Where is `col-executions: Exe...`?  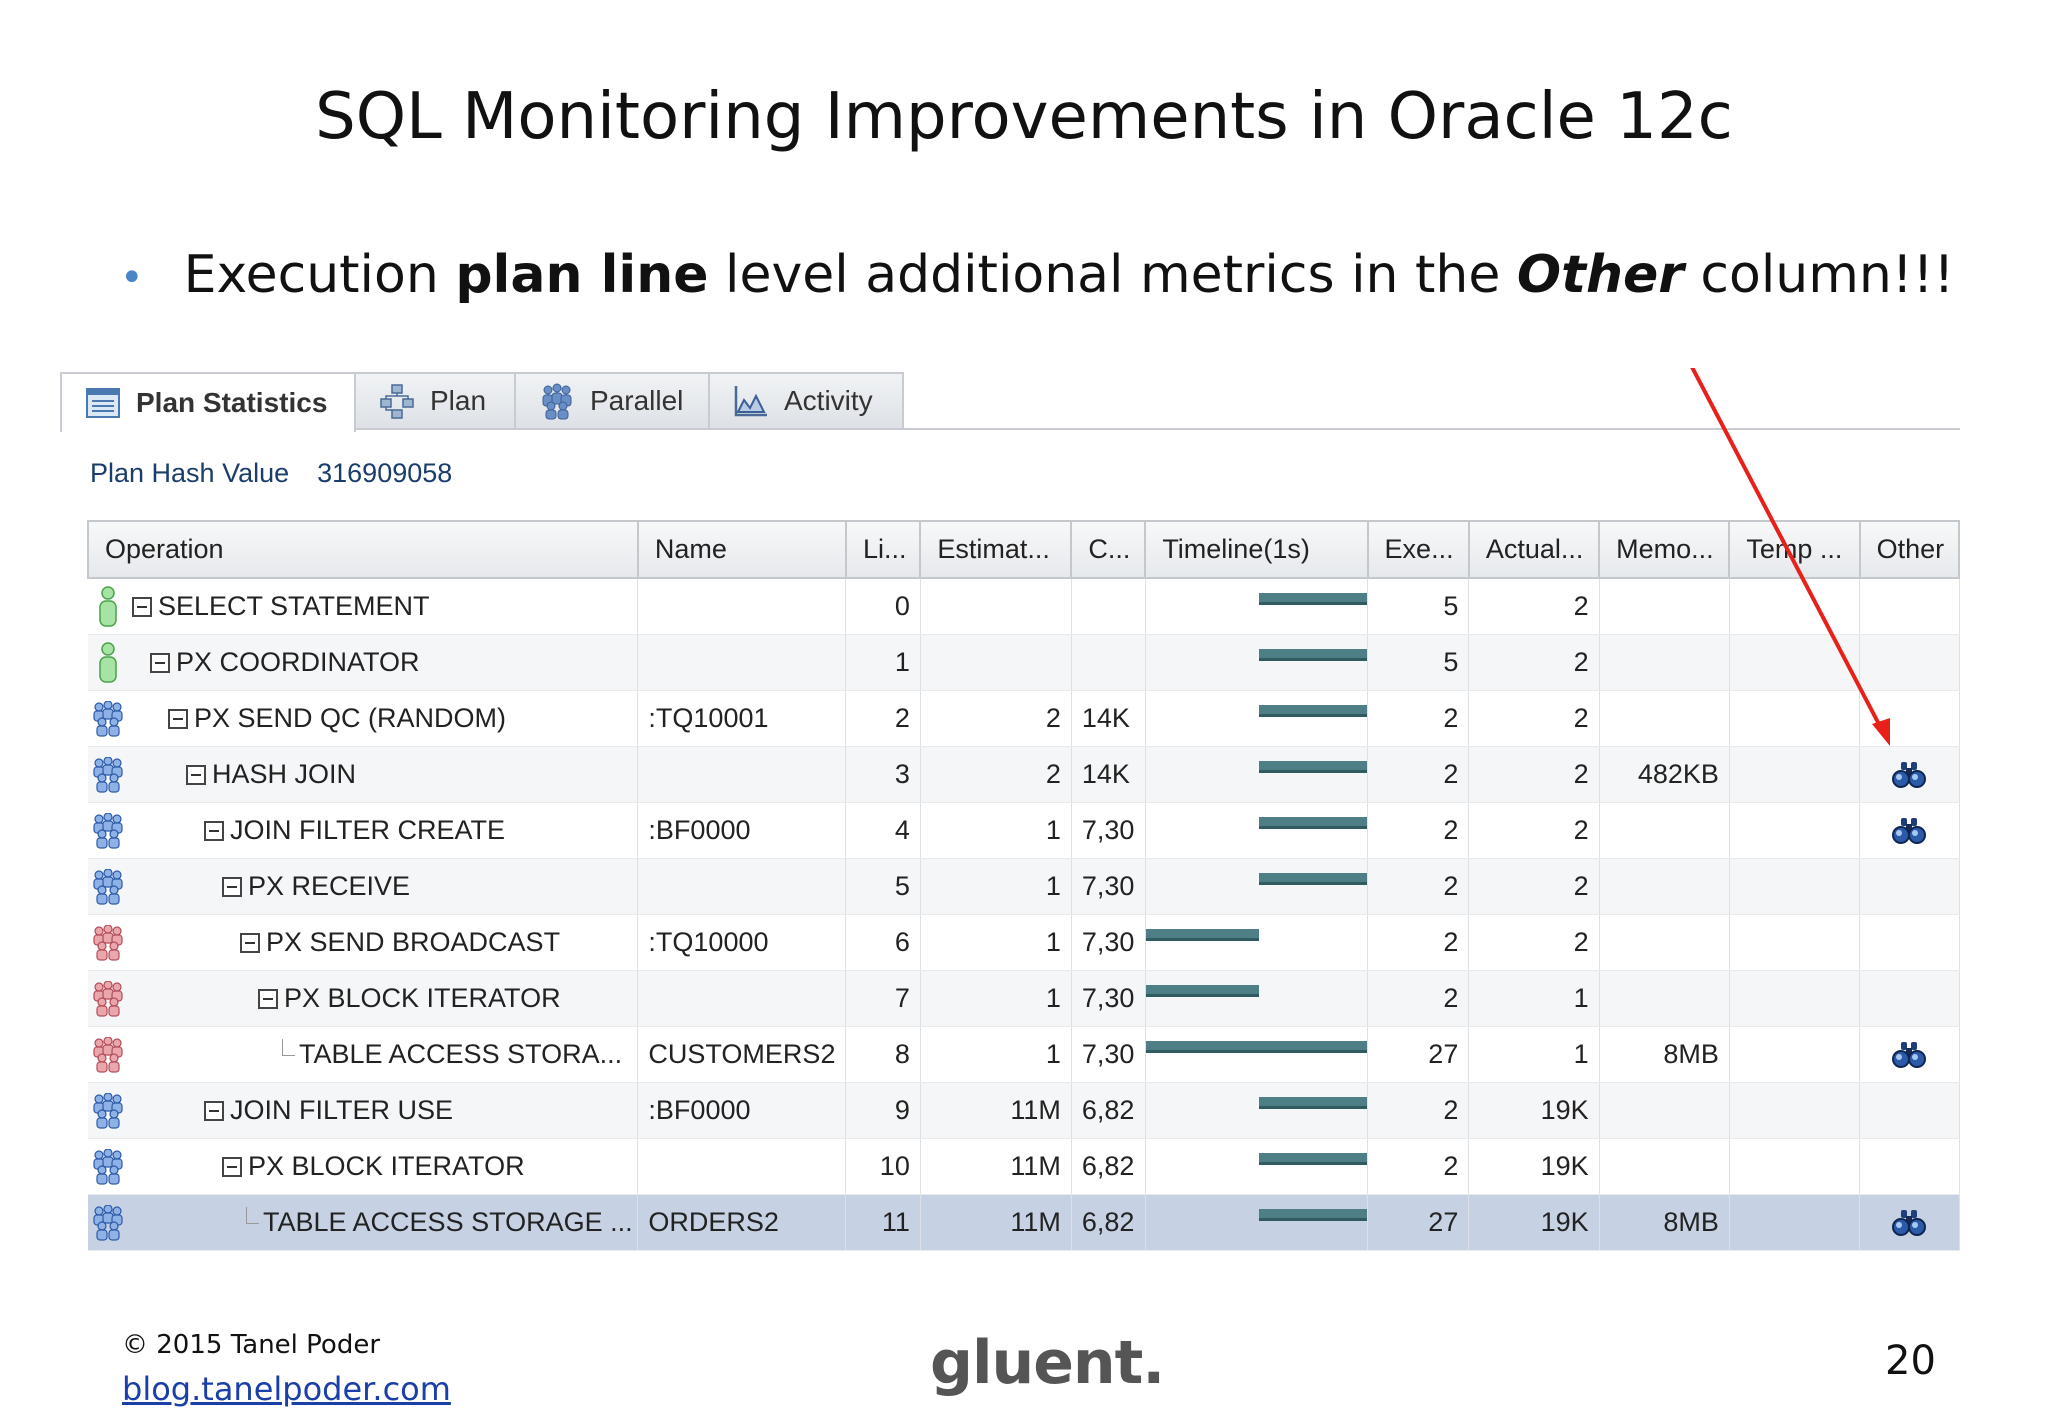 col-executions: Exe... is located at coordinates (1418, 549).